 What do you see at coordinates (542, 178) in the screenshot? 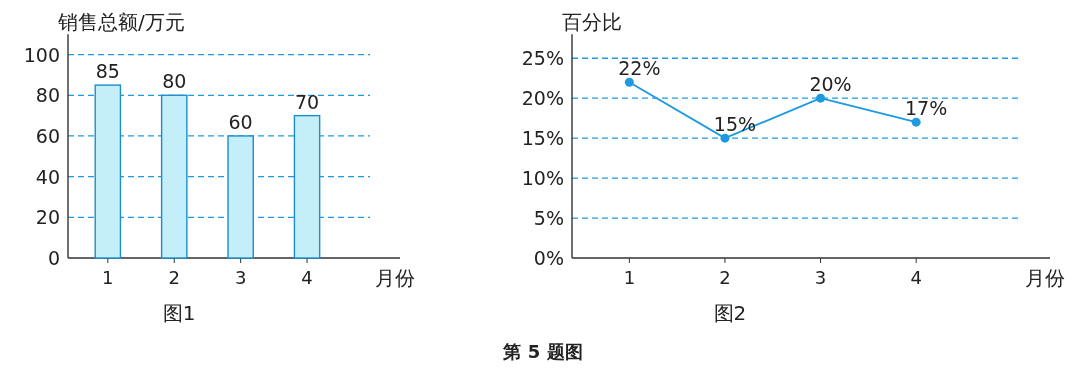
I see `y-tick-label: 10%` at bounding box center [542, 178].